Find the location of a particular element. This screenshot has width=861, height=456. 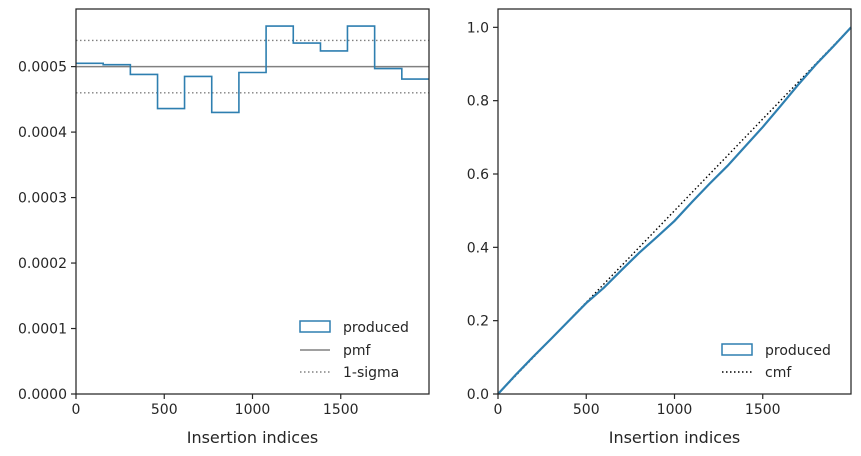

produced-step-series is located at coordinates (252, 69).